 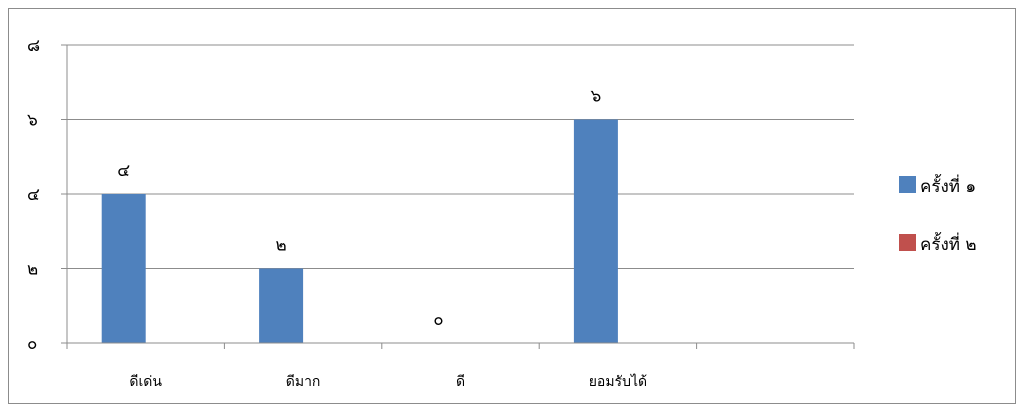 I want to click on legend: ครั้งที่ ๑ครั้งที่ ๒, so click(x=938, y=214).